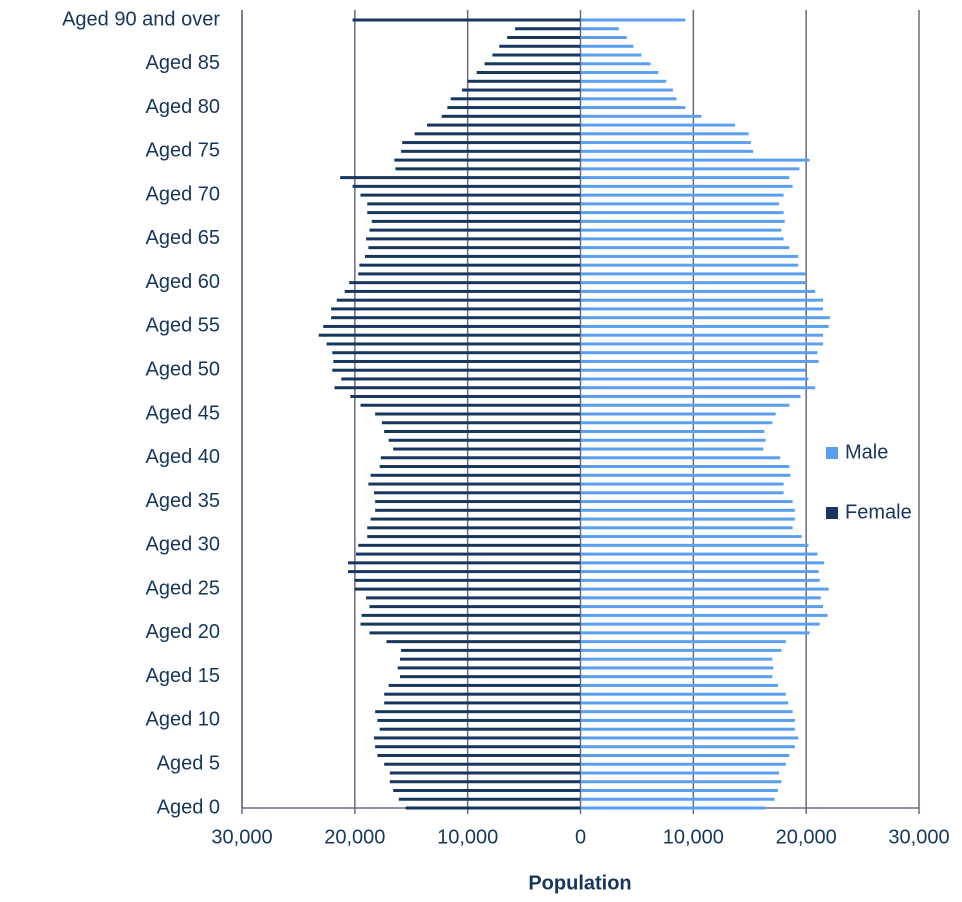 The image size is (962, 902). I want to click on y-tick-label: Aged 25, so click(182, 588).